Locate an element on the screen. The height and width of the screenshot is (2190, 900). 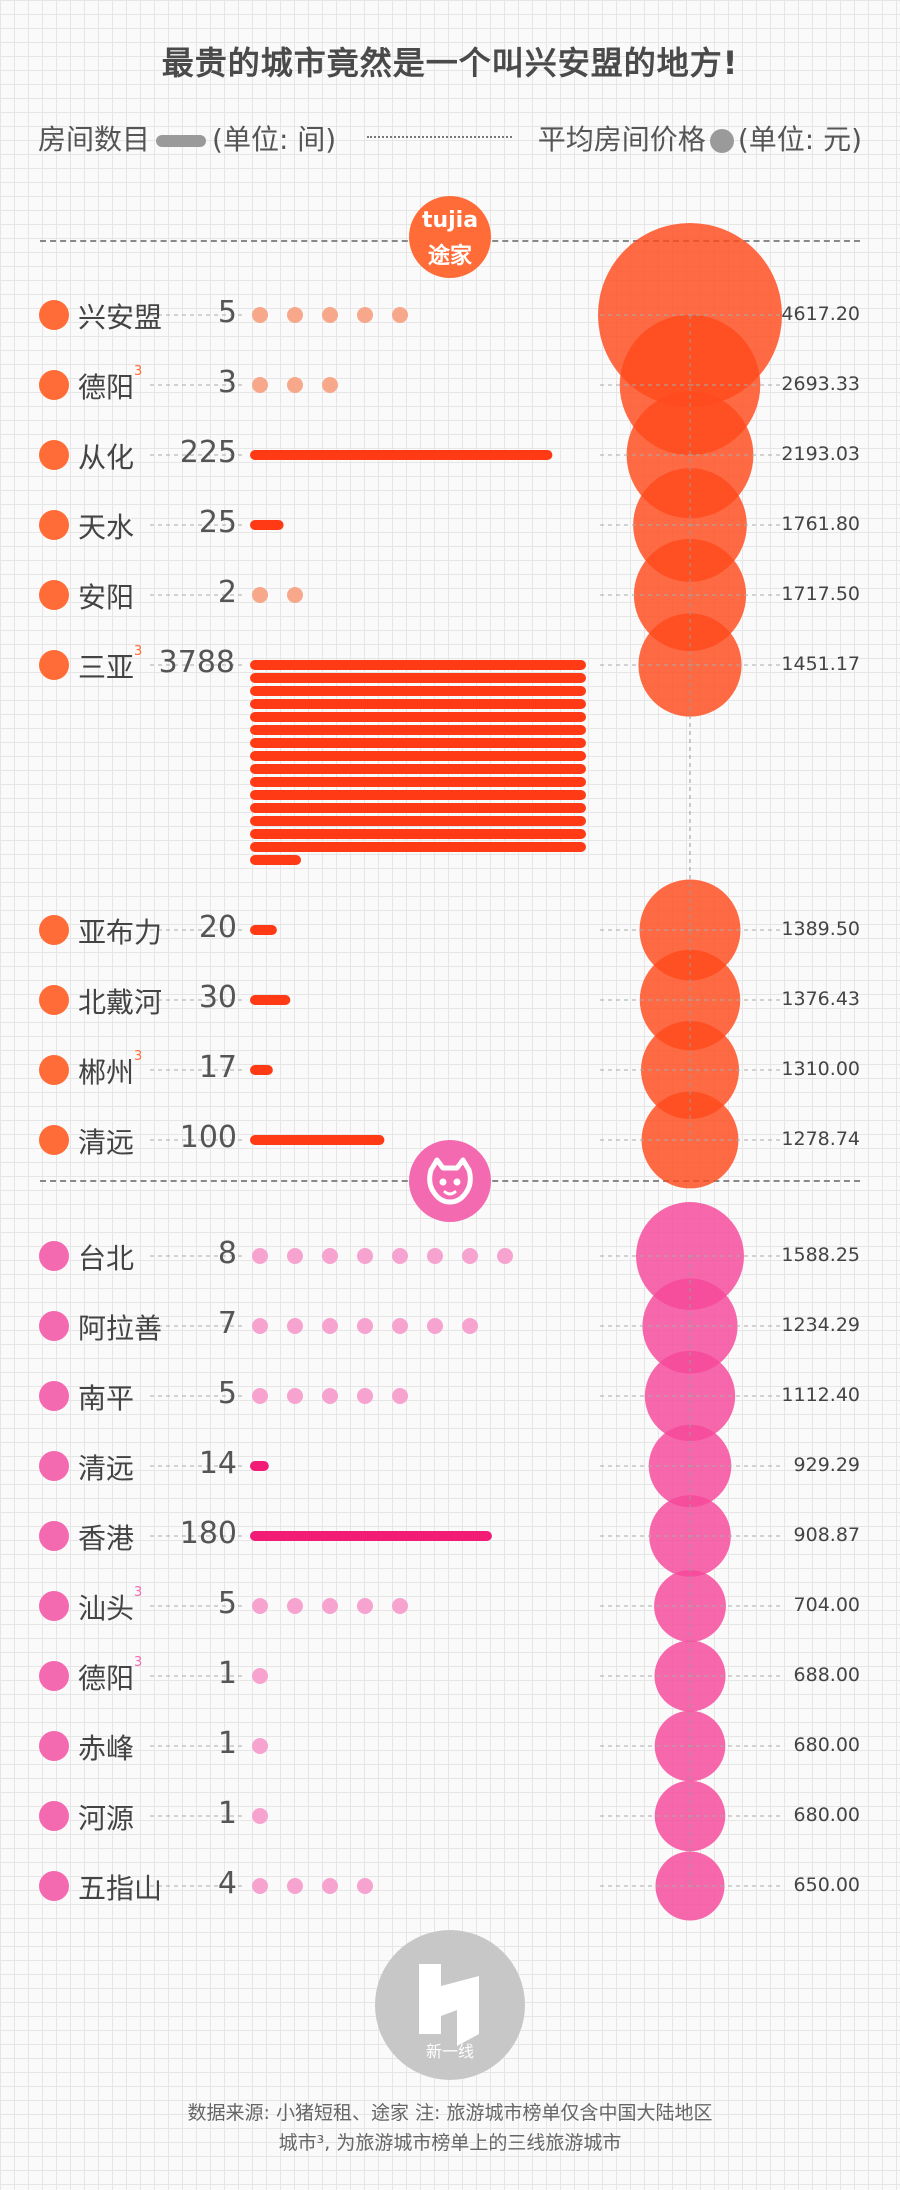
city-name: 赤峰 is located at coordinates (106, 1747).